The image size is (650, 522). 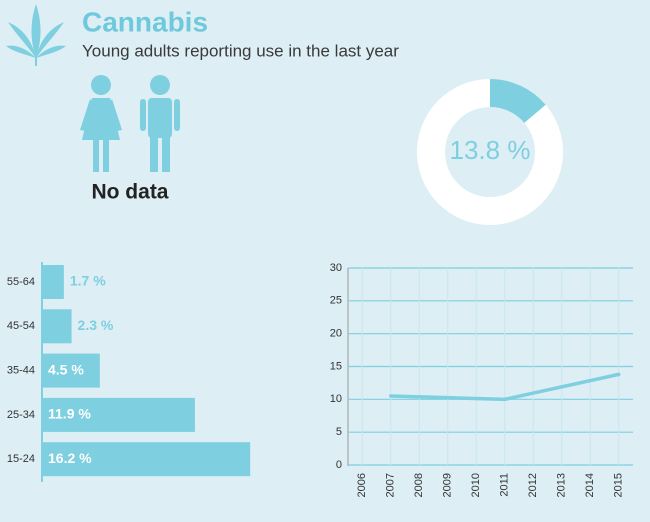 I want to click on donut-label: 13.8 %, so click(x=490, y=150).